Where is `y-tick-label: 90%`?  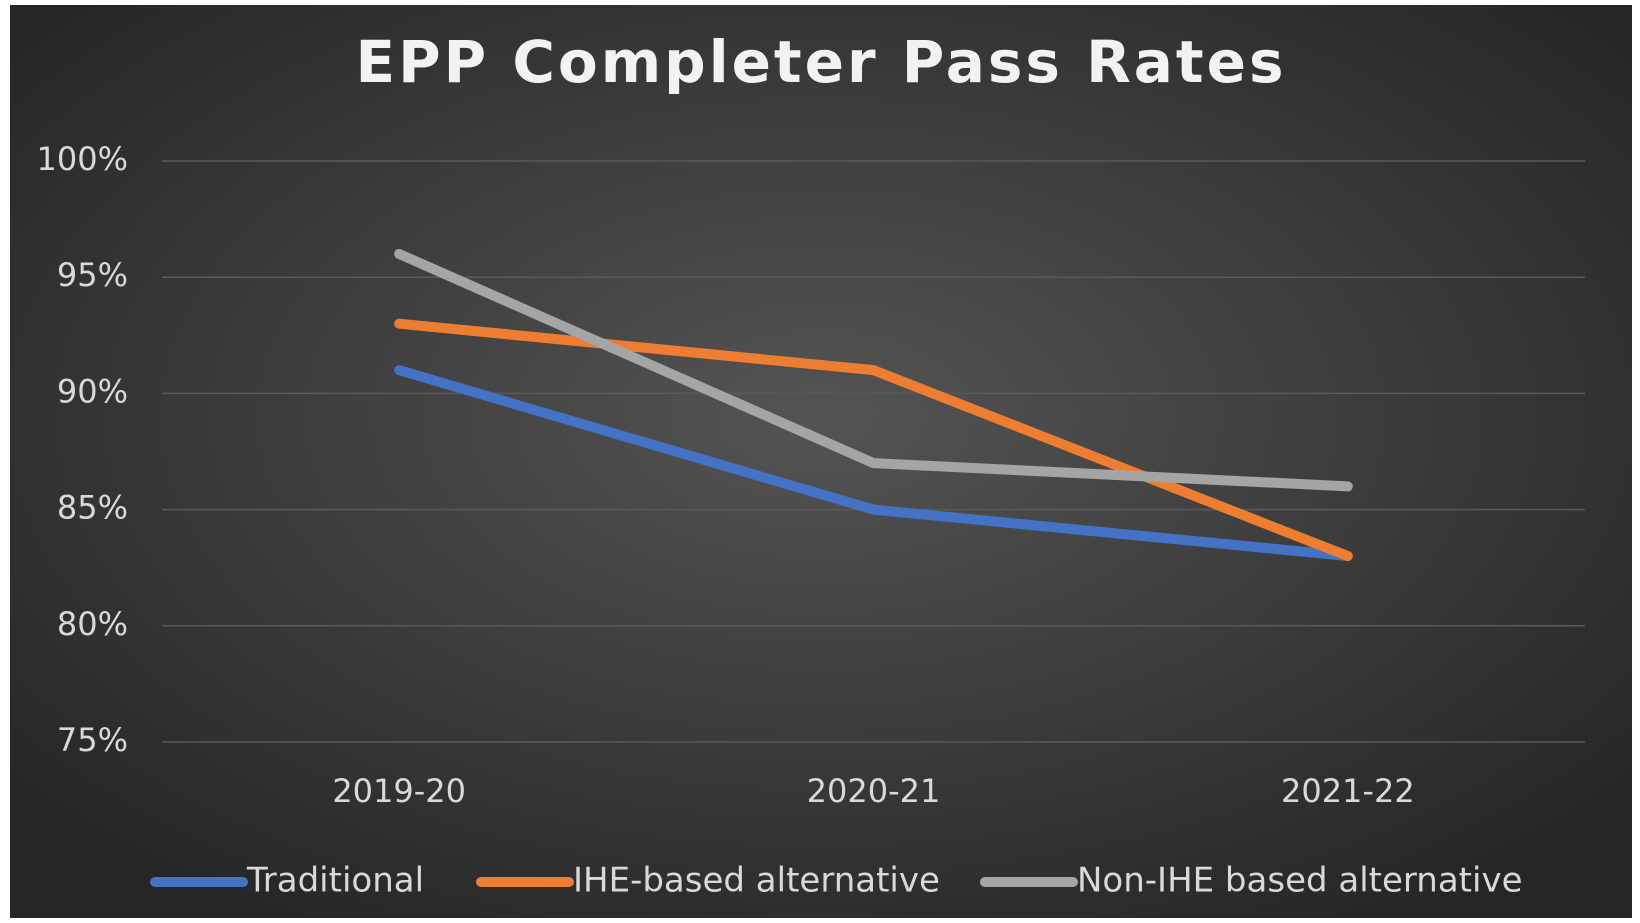
y-tick-label: 90% is located at coordinates (92, 391).